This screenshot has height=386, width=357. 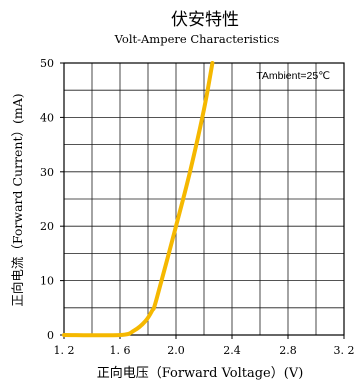 What do you see at coordinates (47, 117) in the screenshot?
I see `y-tick-label: 40` at bounding box center [47, 117].